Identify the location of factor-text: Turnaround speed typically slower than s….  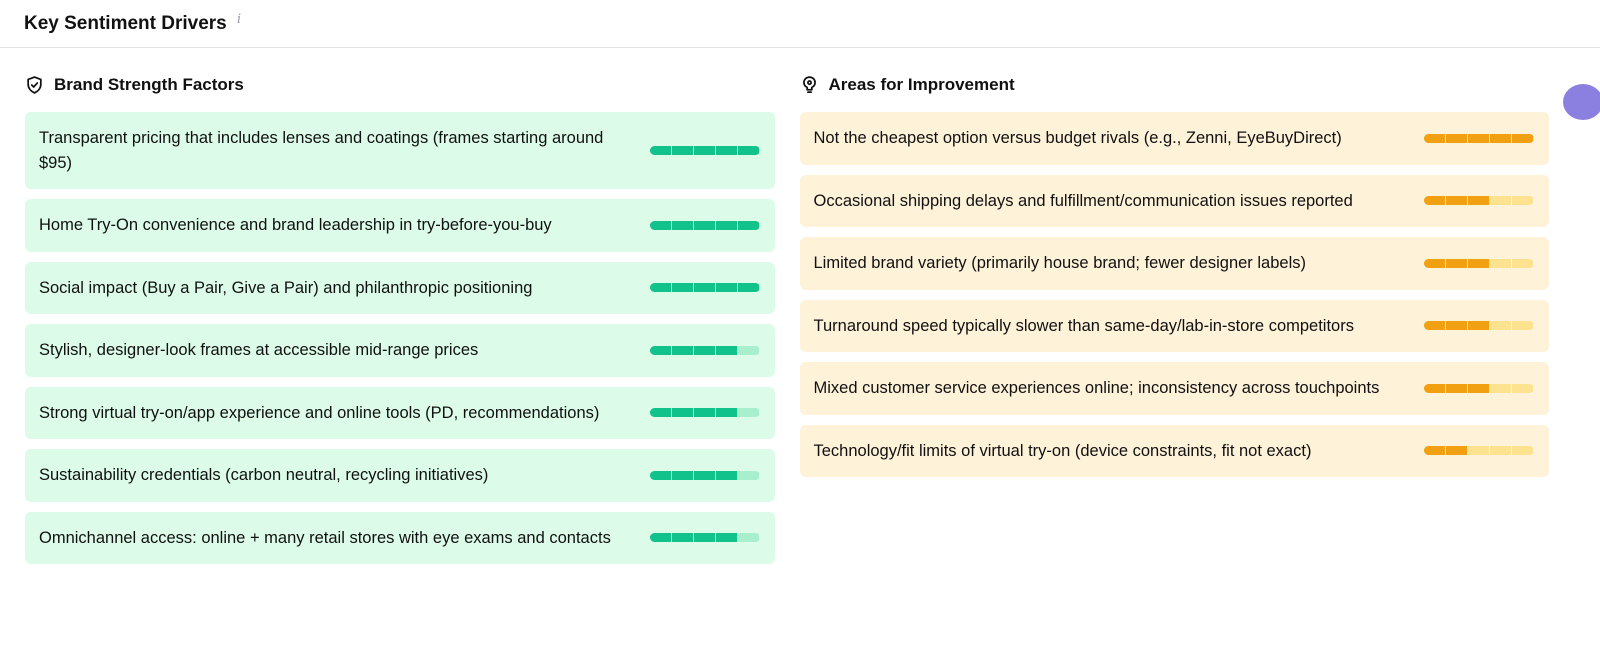
(1083, 325).